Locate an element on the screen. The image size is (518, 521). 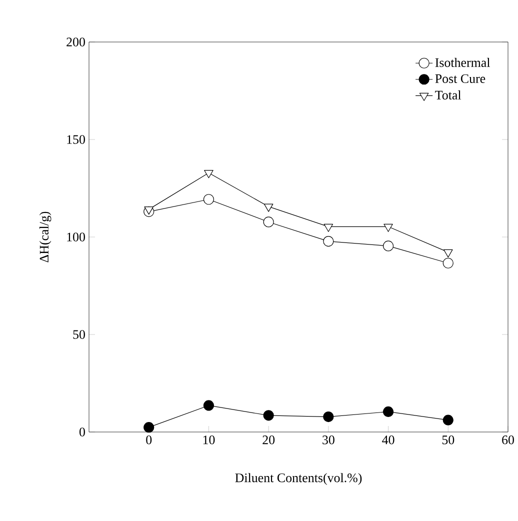
x-tick-label: 0 is located at coordinates (149, 440).